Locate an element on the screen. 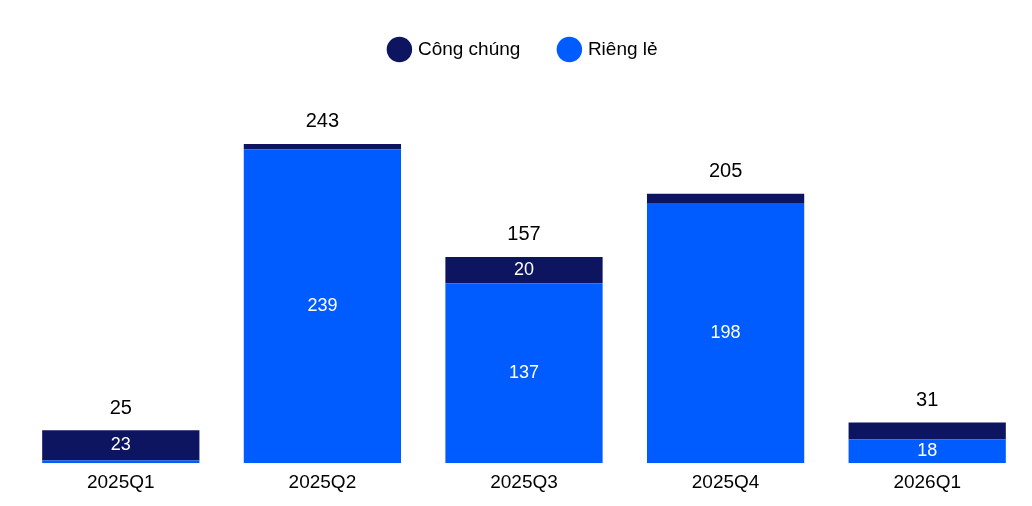 This screenshot has height=506, width=1032. legend-label: Công chúng is located at coordinates (469, 48).